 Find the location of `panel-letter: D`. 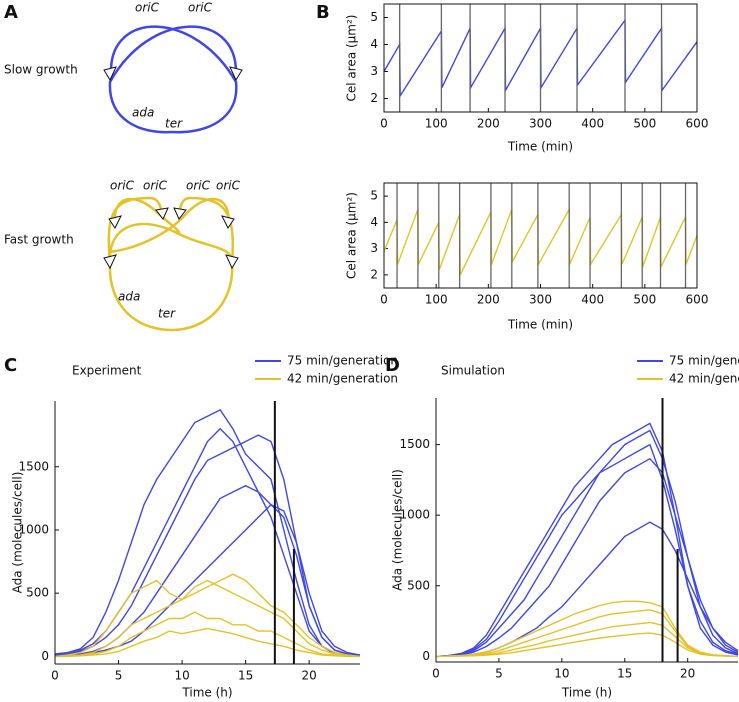

panel-letter: D is located at coordinates (392, 365).